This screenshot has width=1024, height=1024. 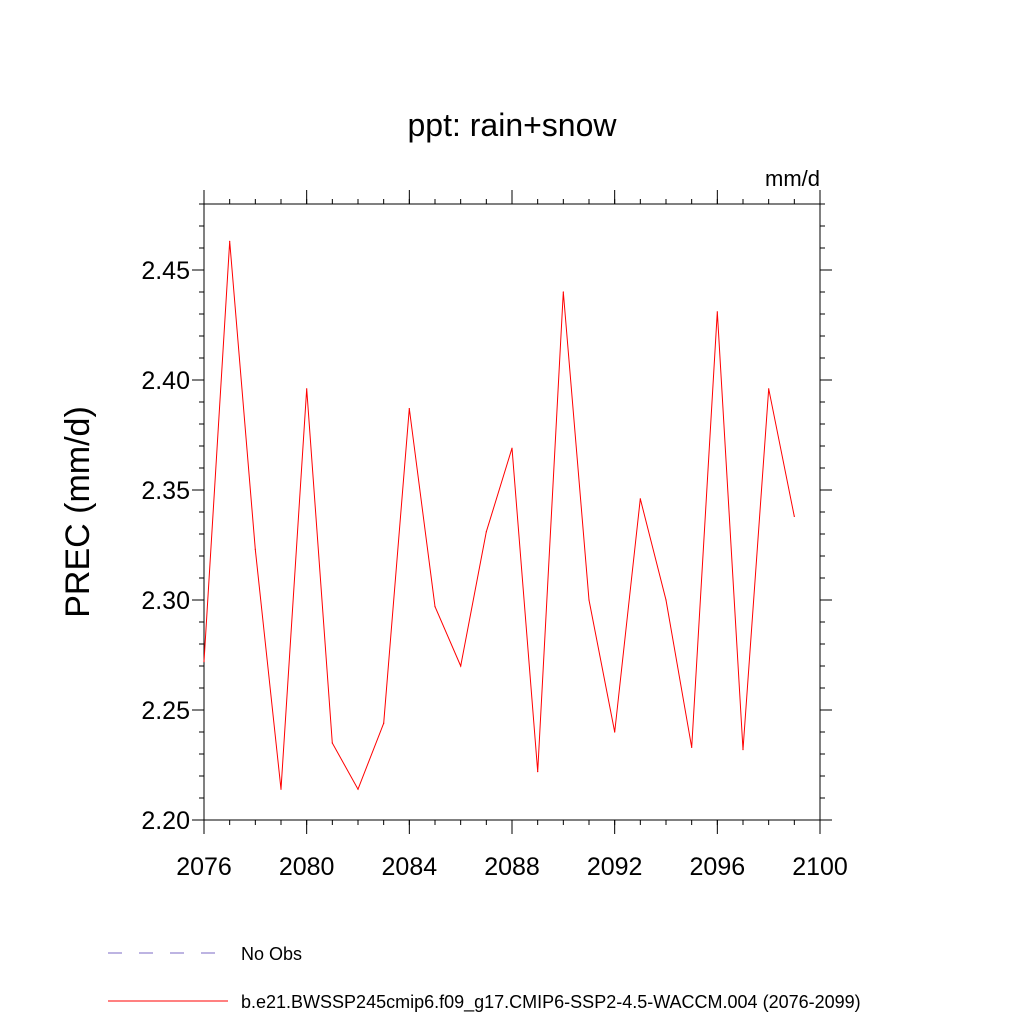 I want to click on units-label: mm/d, so click(x=792, y=178).